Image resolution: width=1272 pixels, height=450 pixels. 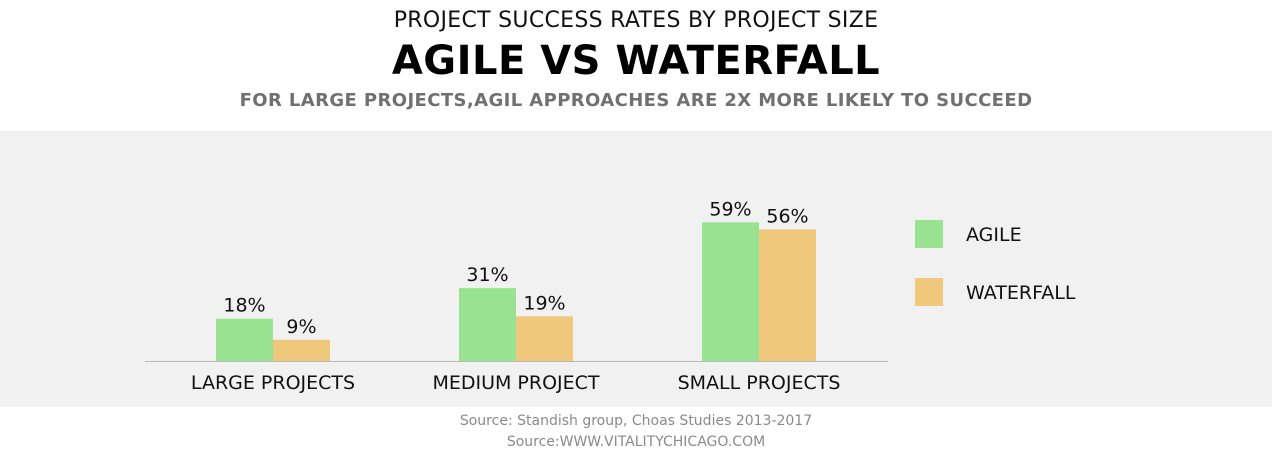 What do you see at coordinates (1021, 293) in the screenshot?
I see `legend-label-waterfall: WATERFALL` at bounding box center [1021, 293].